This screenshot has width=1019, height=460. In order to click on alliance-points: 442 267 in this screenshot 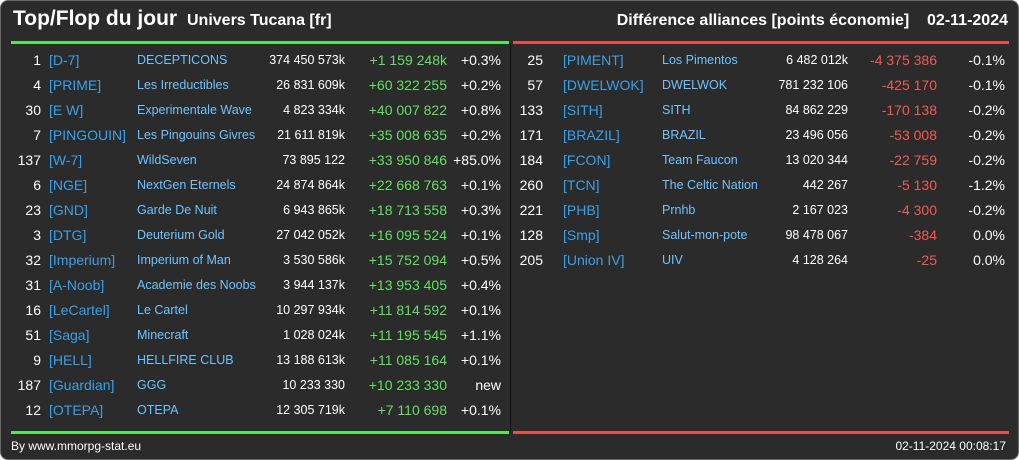, I will do `click(825, 185)`.